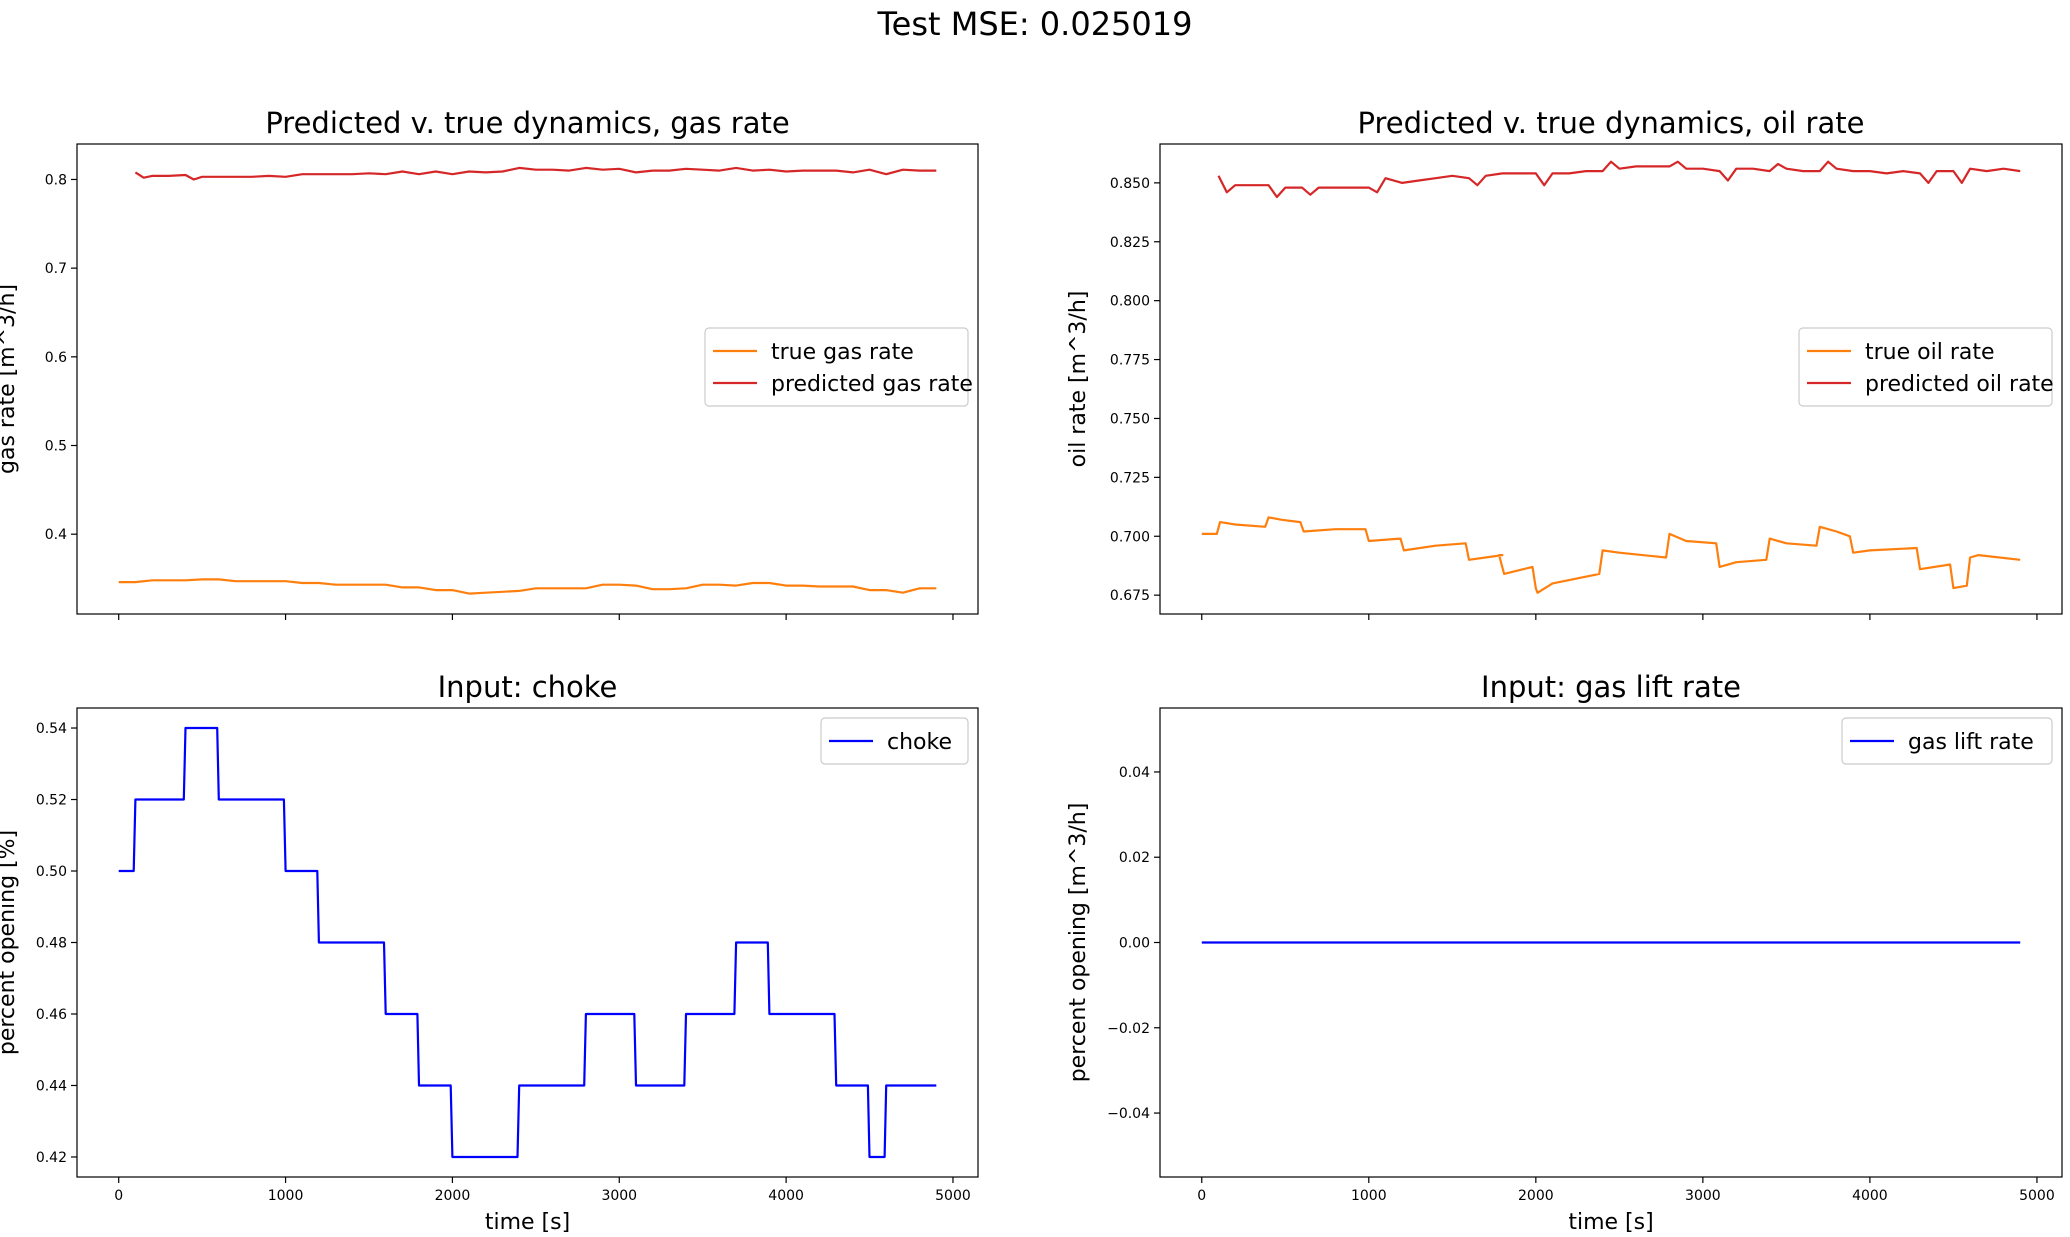  Describe the element at coordinates (1130, 537) in the screenshot. I see `y-tick-label: 0.700` at that location.